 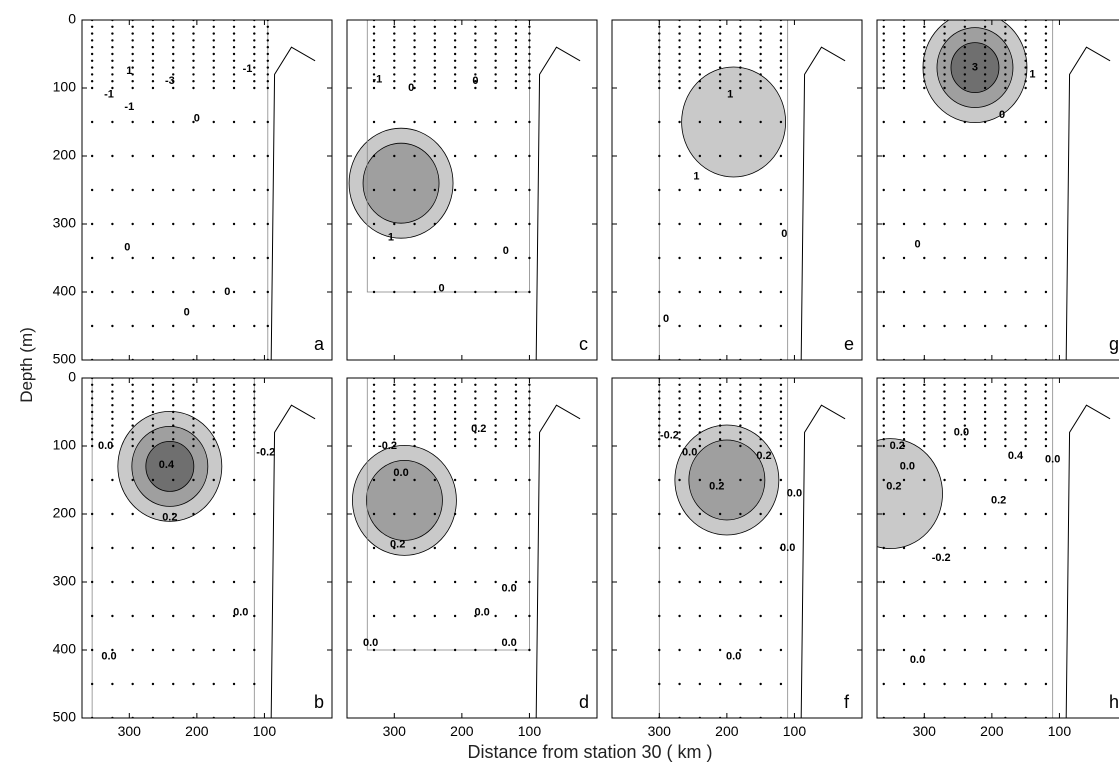 What do you see at coordinates (752, 548) in the screenshot?
I see `panel-content-f: -0.20.00.20.20.00.00.0` at bounding box center [752, 548].